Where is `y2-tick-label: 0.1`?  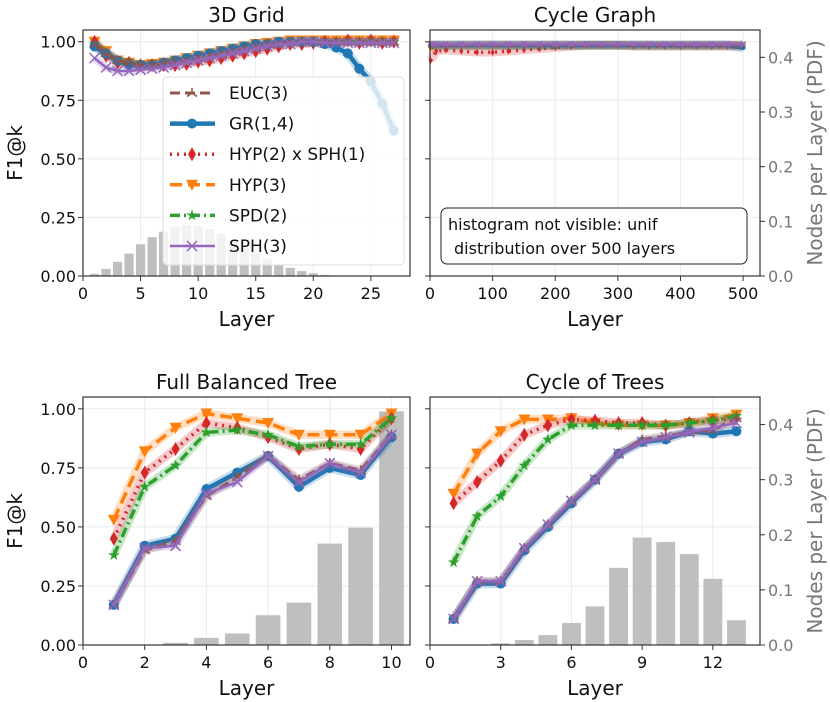
y2-tick-label: 0.1 is located at coordinates (780, 590).